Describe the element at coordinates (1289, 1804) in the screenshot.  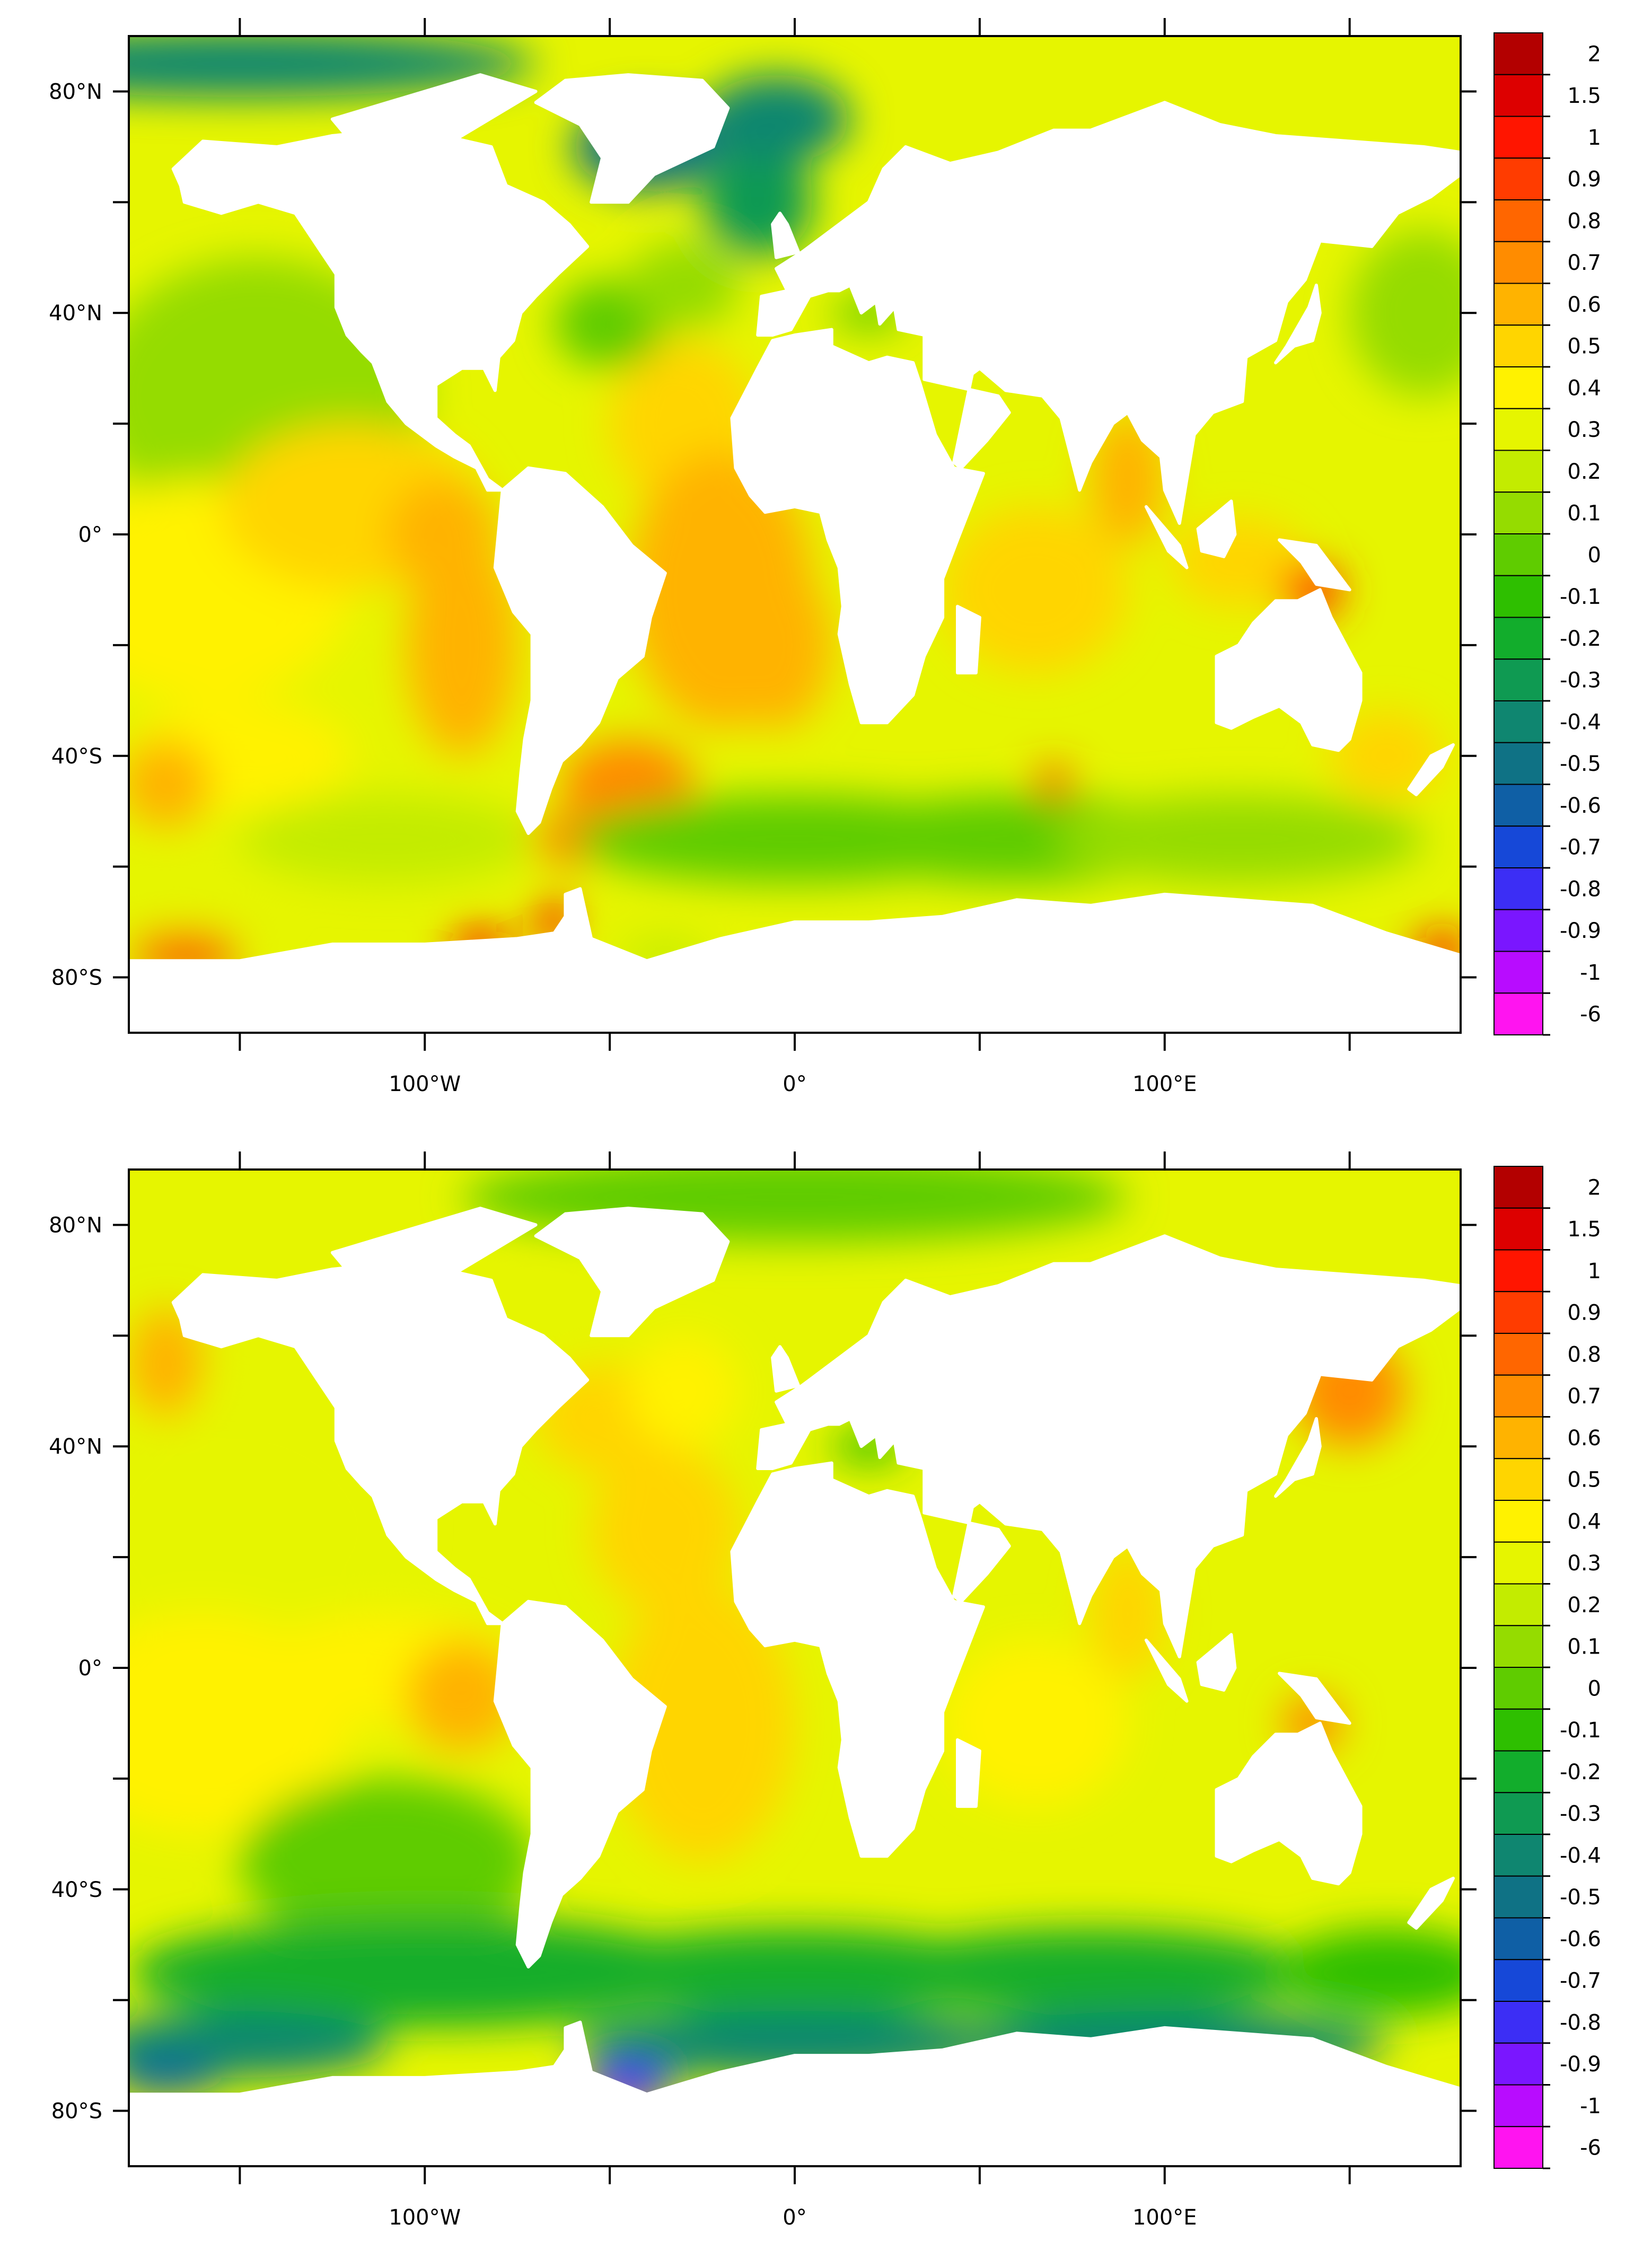
I see `land-australia` at that location.